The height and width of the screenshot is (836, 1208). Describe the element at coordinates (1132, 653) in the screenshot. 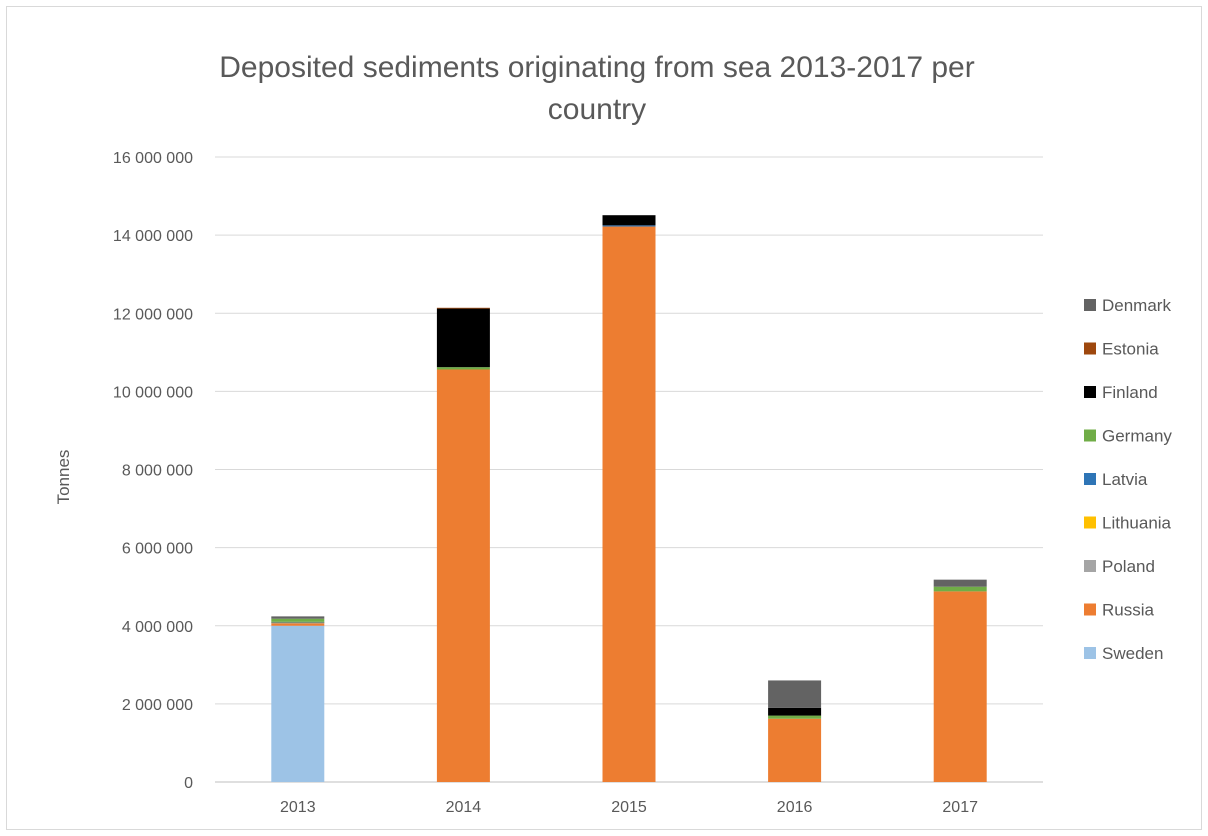

I see `legend-label-sweden: Sweden` at that location.